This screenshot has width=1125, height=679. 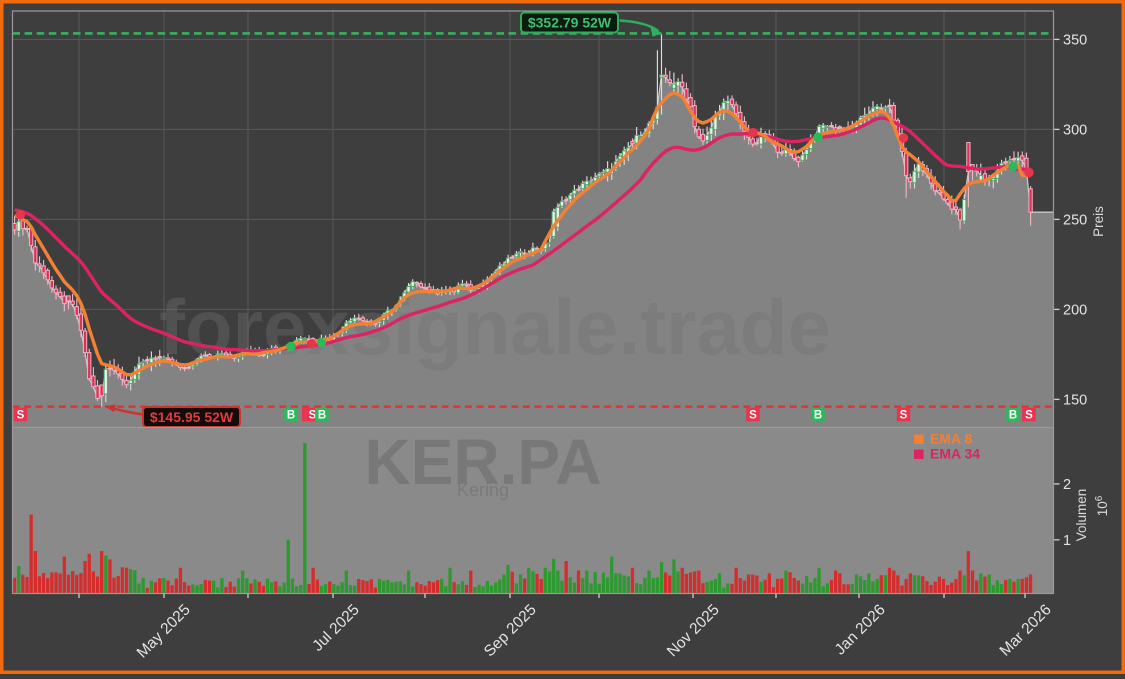 I want to click on svg-text: 300, so click(x=1075, y=130).